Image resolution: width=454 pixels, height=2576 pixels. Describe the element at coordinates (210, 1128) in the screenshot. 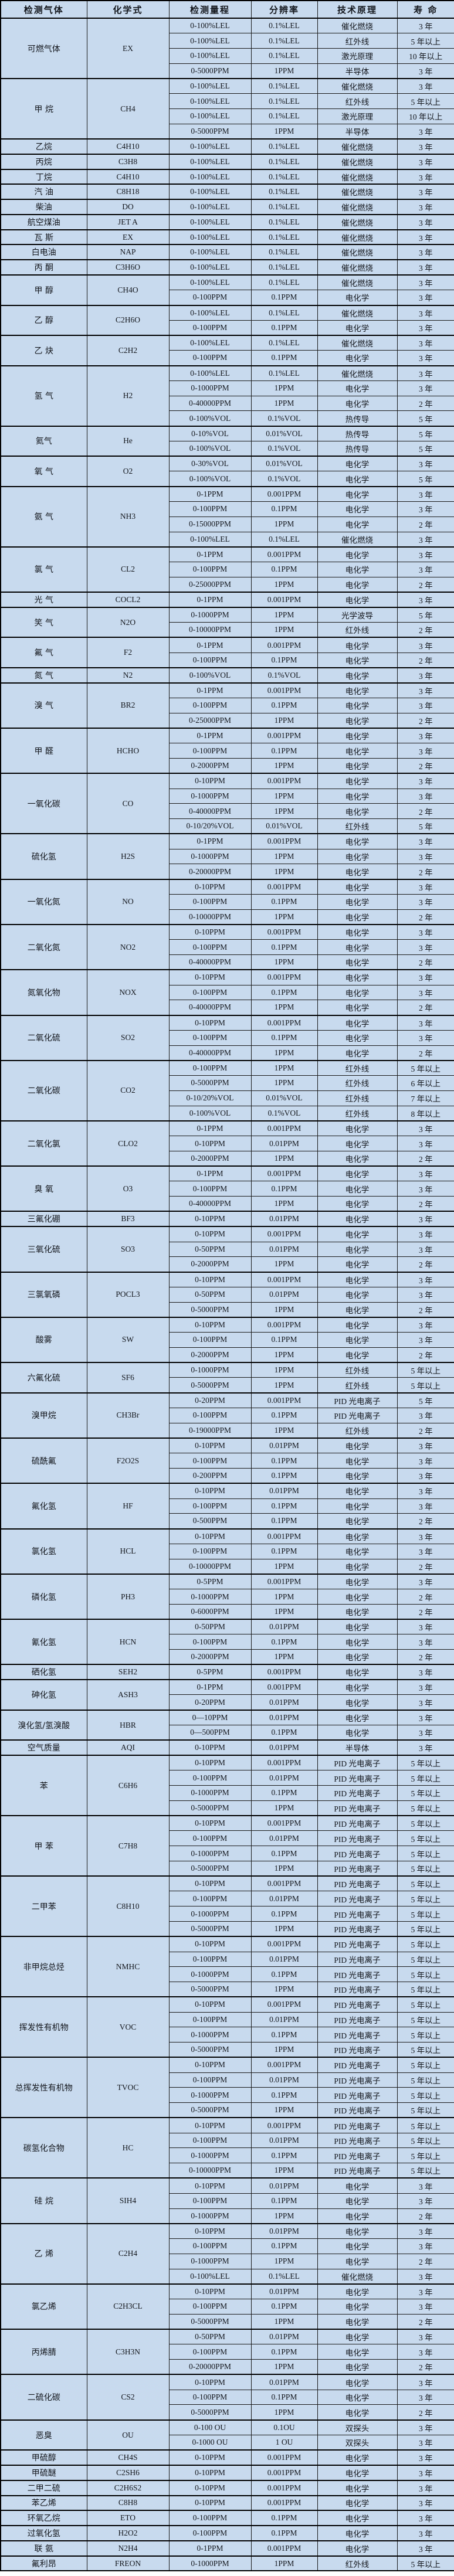

I see `range-cell: 0-1PPM` at that location.